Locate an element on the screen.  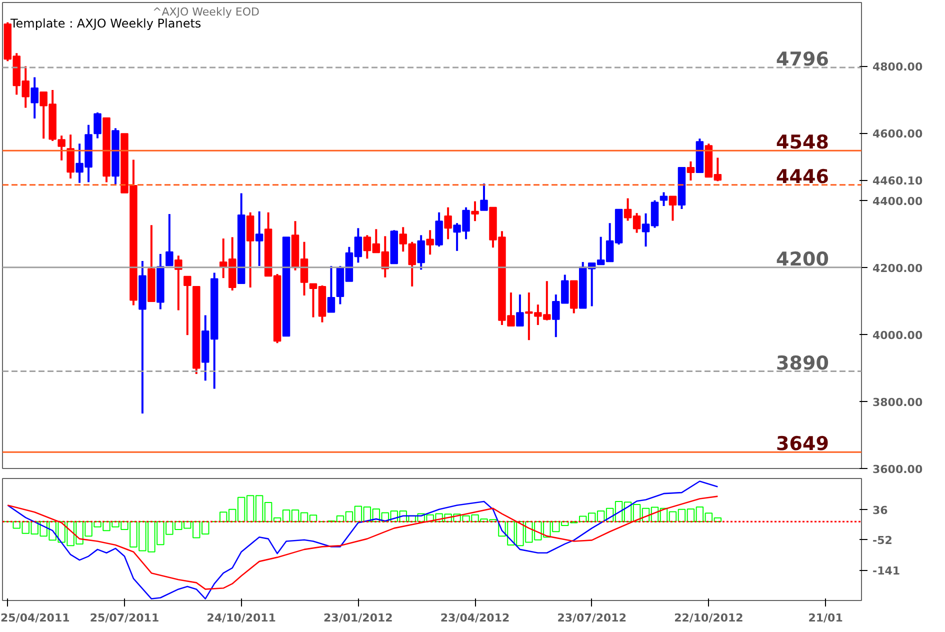
x-tick-label: 22/10/2012 is located at coordinates (709, 618).